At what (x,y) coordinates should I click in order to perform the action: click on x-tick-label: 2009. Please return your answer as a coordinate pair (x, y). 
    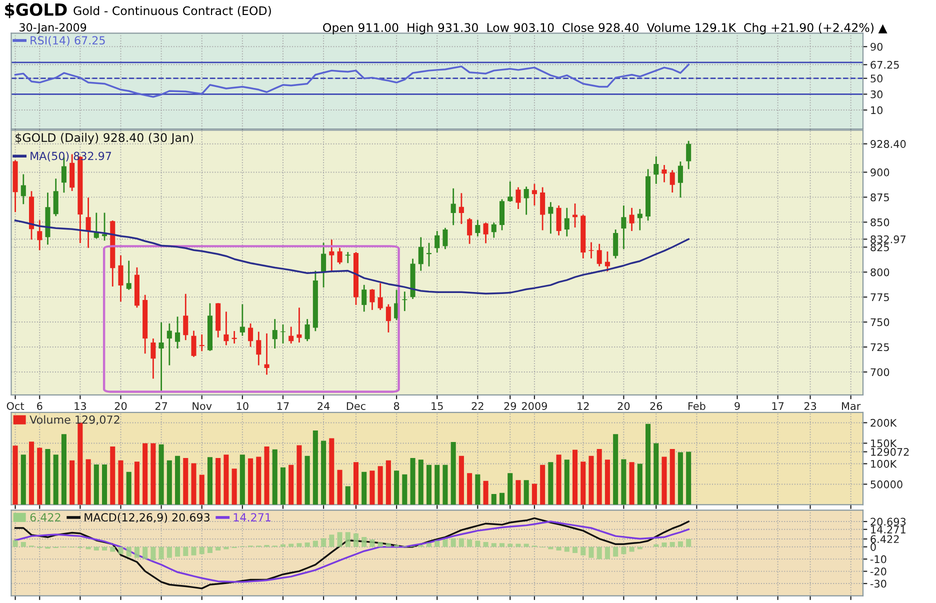
    Looking at the image, I should click on (534, 406).